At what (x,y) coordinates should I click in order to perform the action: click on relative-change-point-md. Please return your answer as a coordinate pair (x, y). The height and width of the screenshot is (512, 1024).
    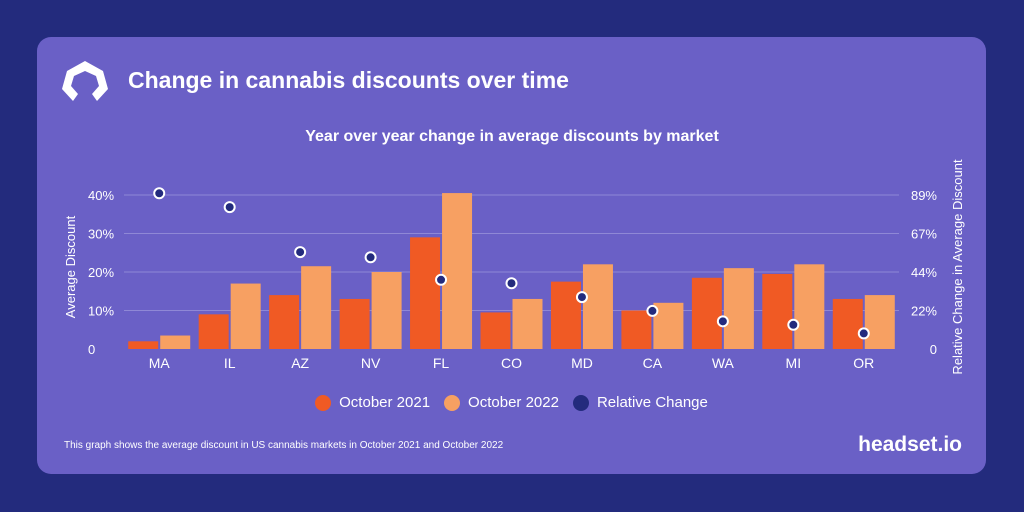
    Looking at the image, I should click on (581, 297).